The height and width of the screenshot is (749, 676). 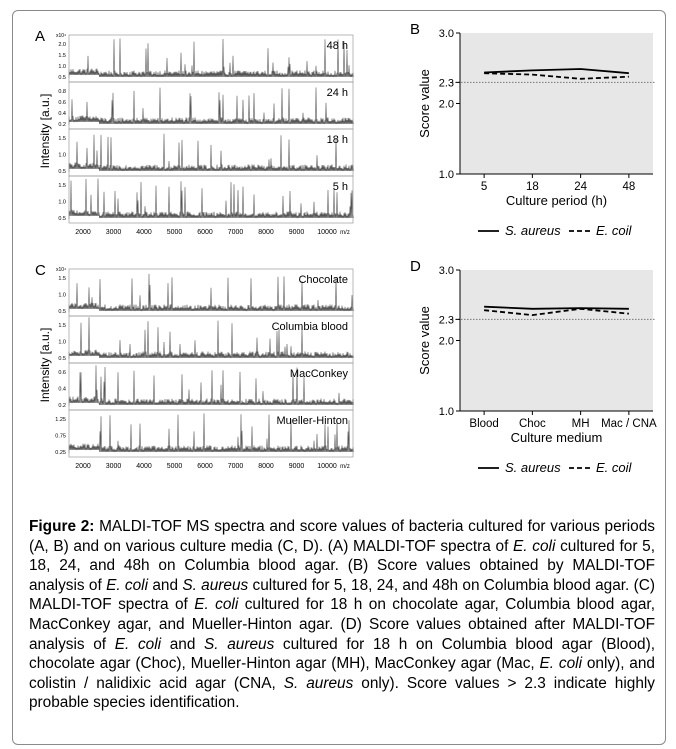 I want to click on scale-label-c: x10⁴, so click(x=61, y=270).